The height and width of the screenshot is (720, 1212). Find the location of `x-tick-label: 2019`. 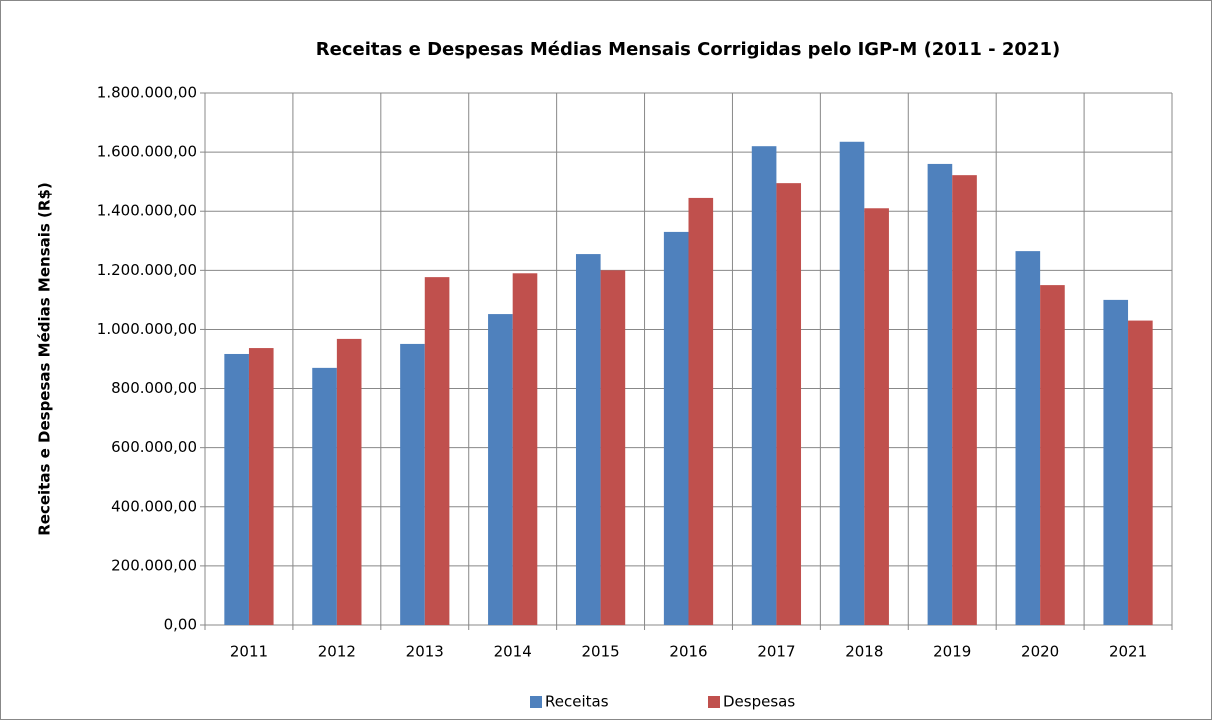

x-tick-label: 2019 is located at coordinates (952, 652).